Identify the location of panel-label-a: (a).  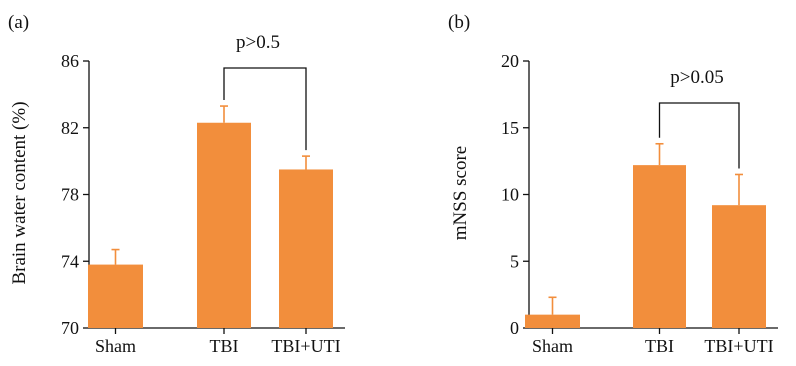
(18, 22).